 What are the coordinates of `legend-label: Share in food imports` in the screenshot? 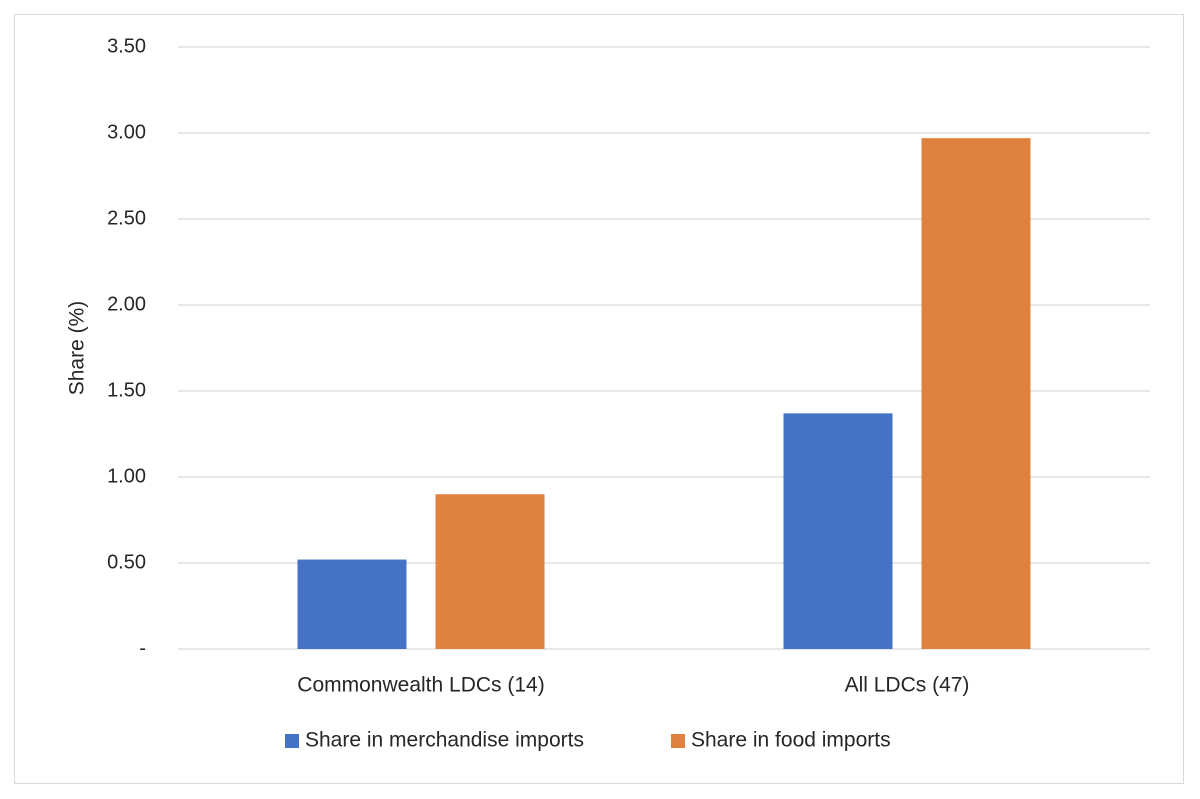 It's located at (791, 740).